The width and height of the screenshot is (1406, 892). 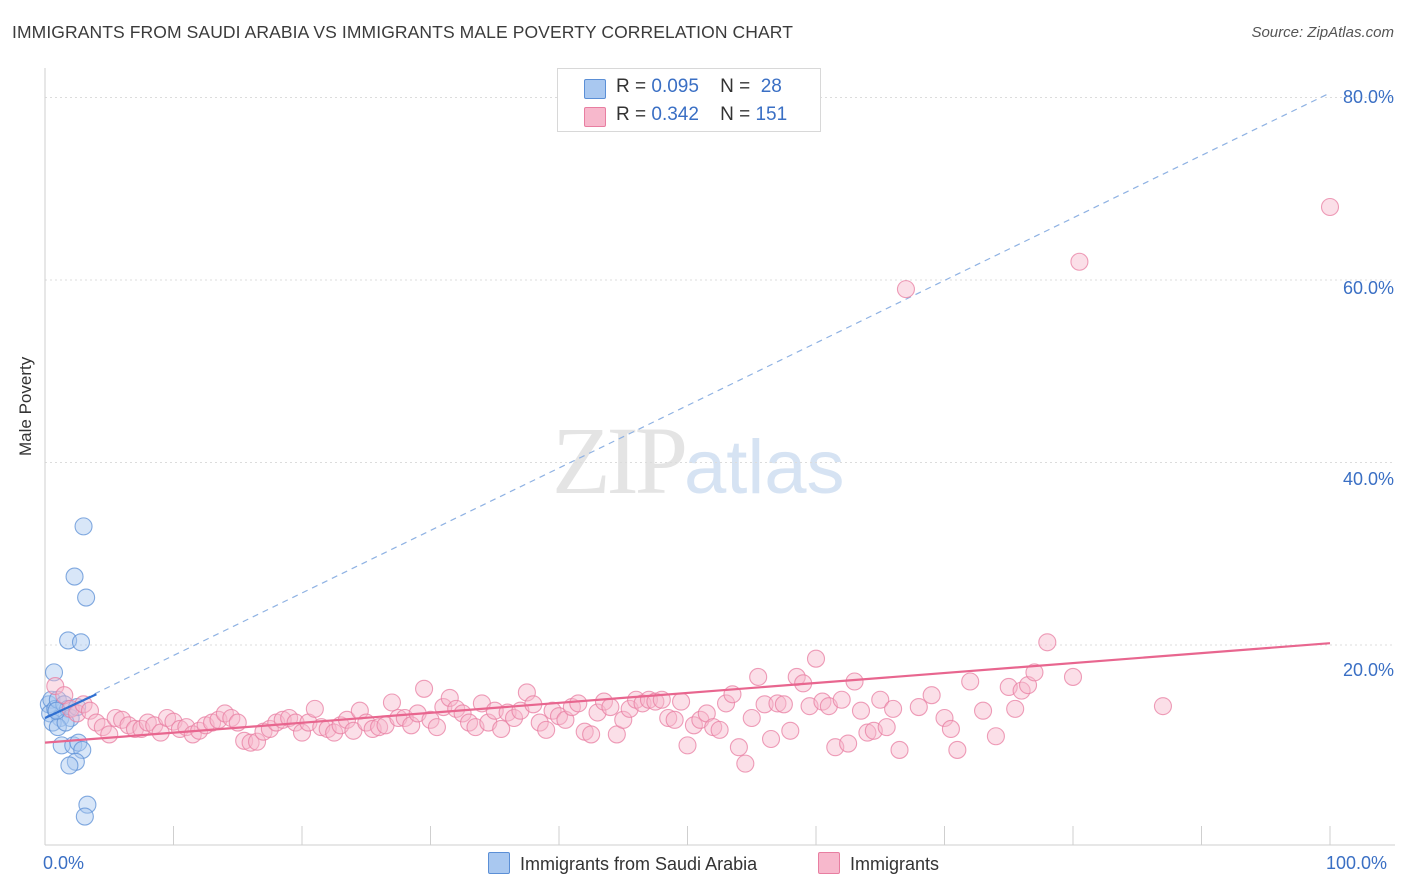 What do you see at coordinates (64, 863) in the screenshot?
I see `x-tick-label-min: 0.0%` at bounding box center [64, 863].